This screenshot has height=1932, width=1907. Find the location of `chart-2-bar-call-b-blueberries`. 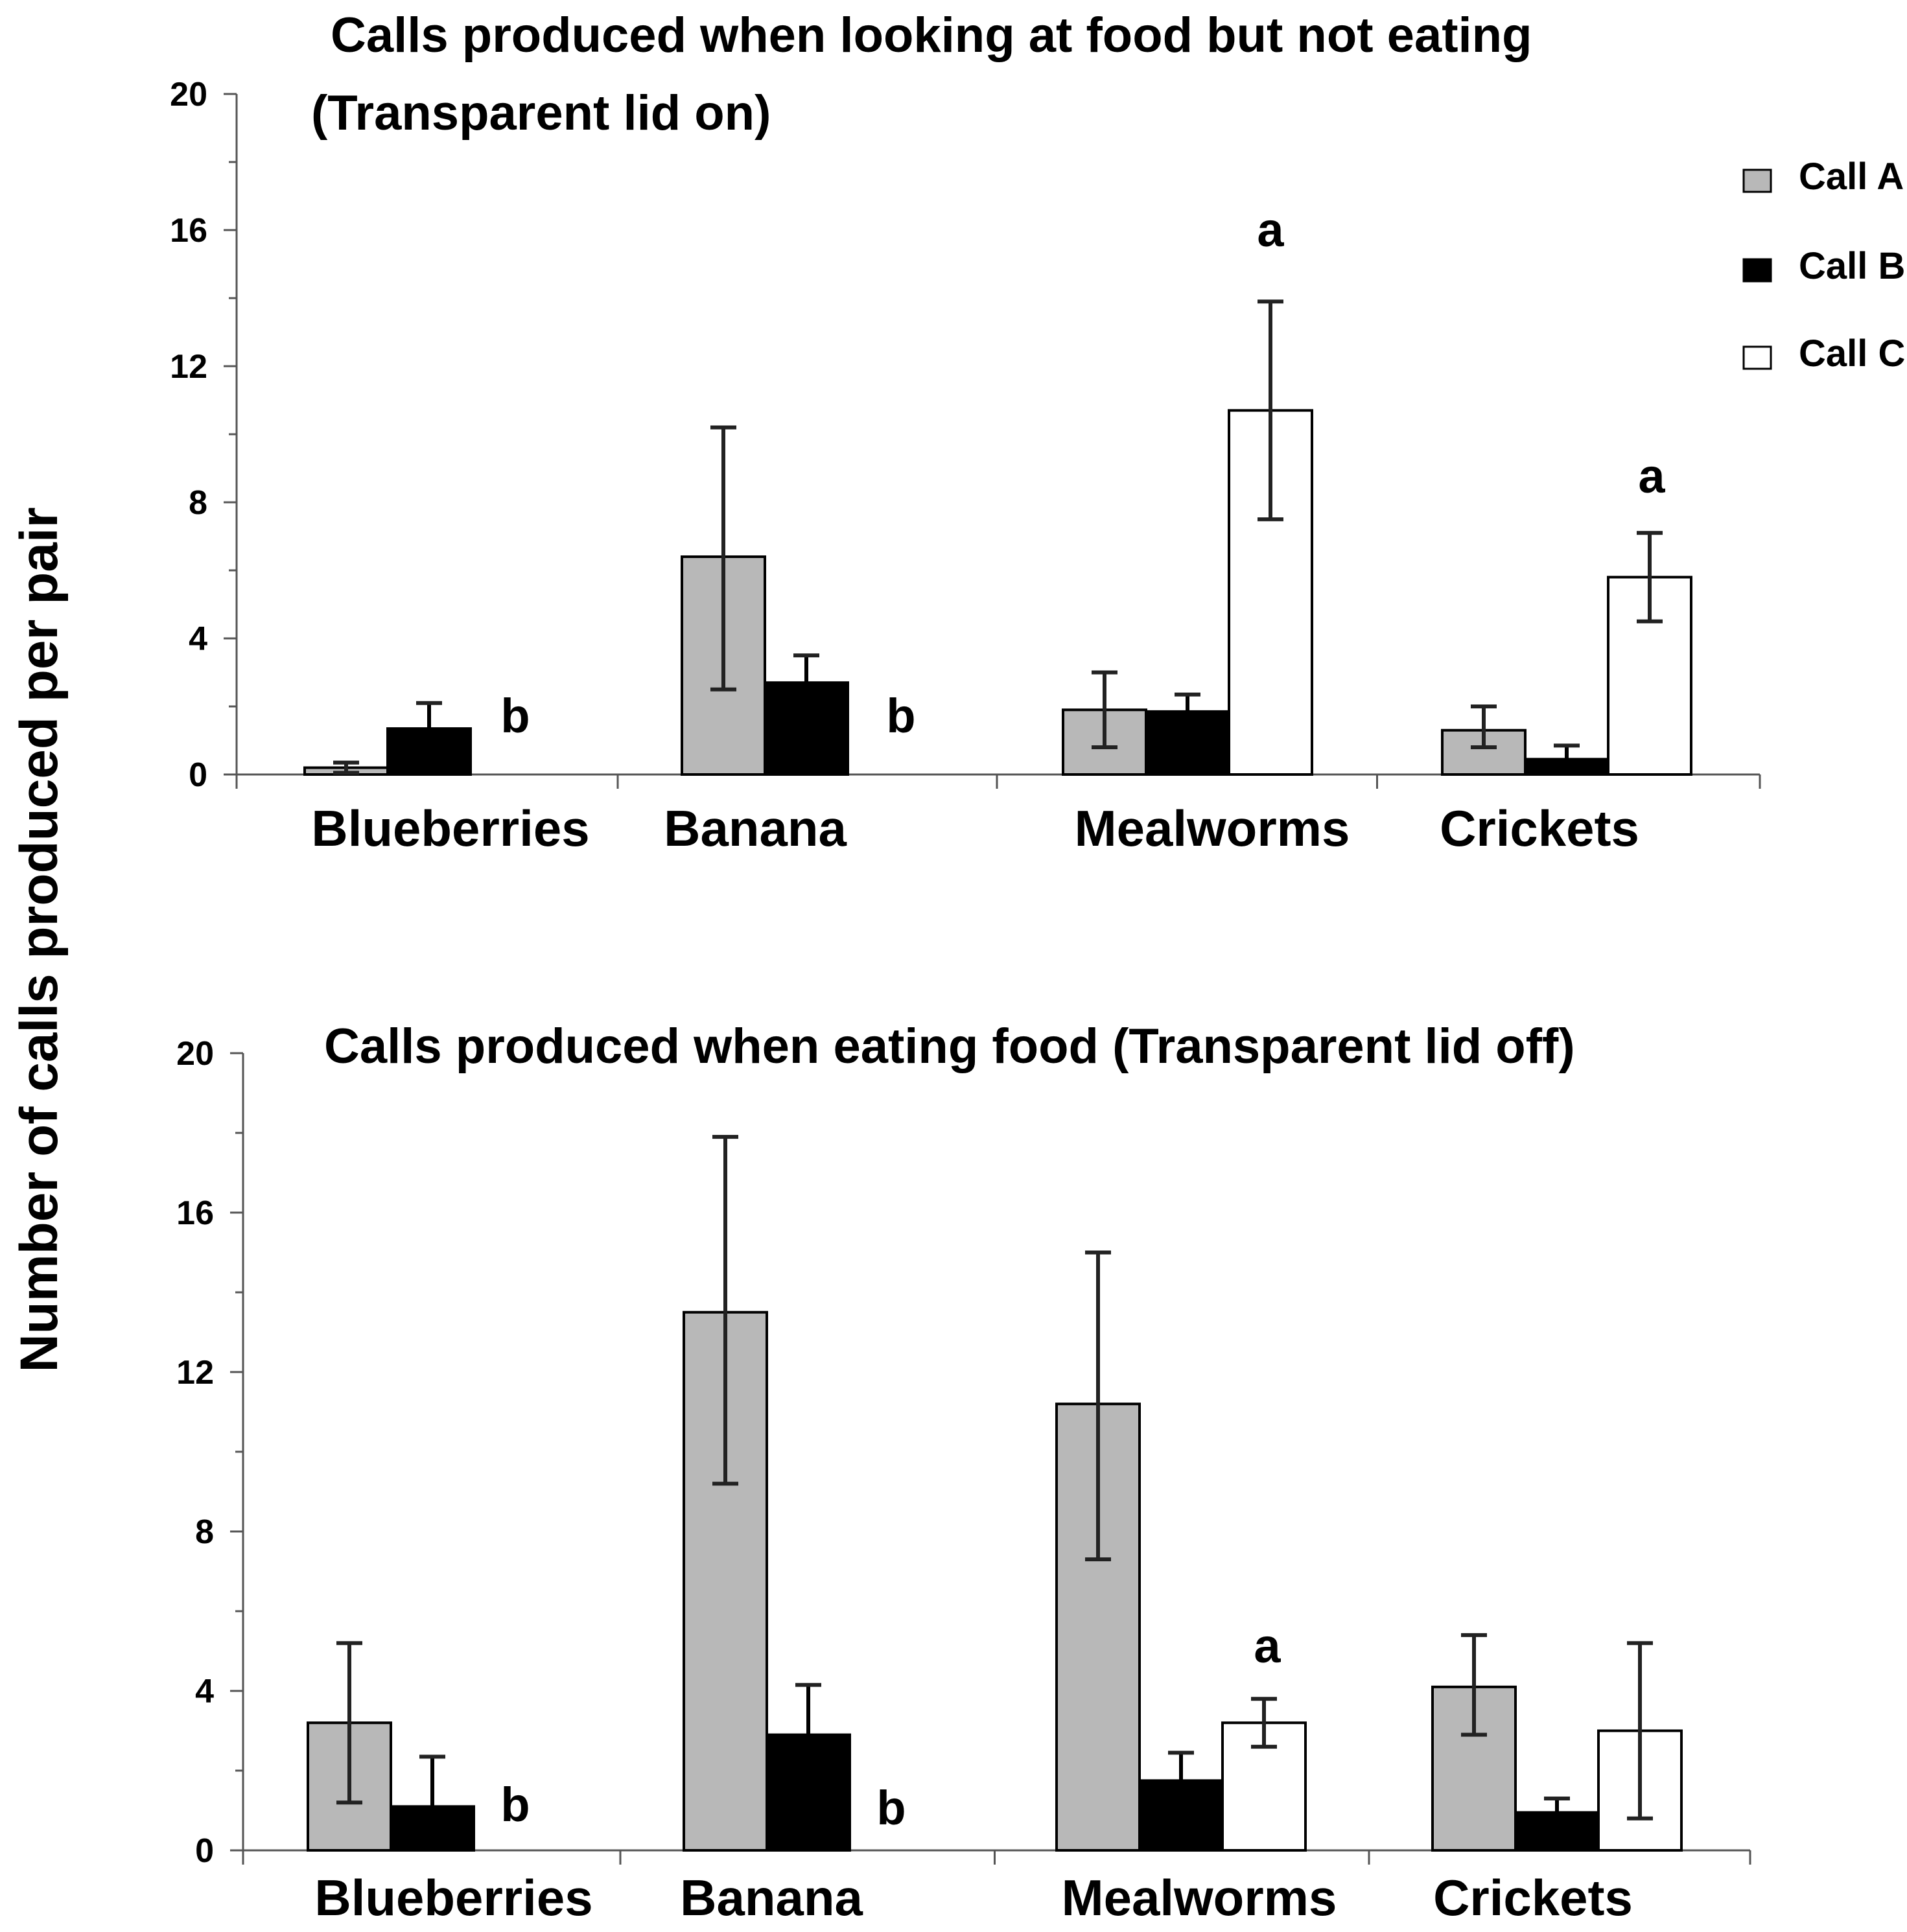

chart-2-bar-call-b-blueberries is located at coordinates (432, 1828).